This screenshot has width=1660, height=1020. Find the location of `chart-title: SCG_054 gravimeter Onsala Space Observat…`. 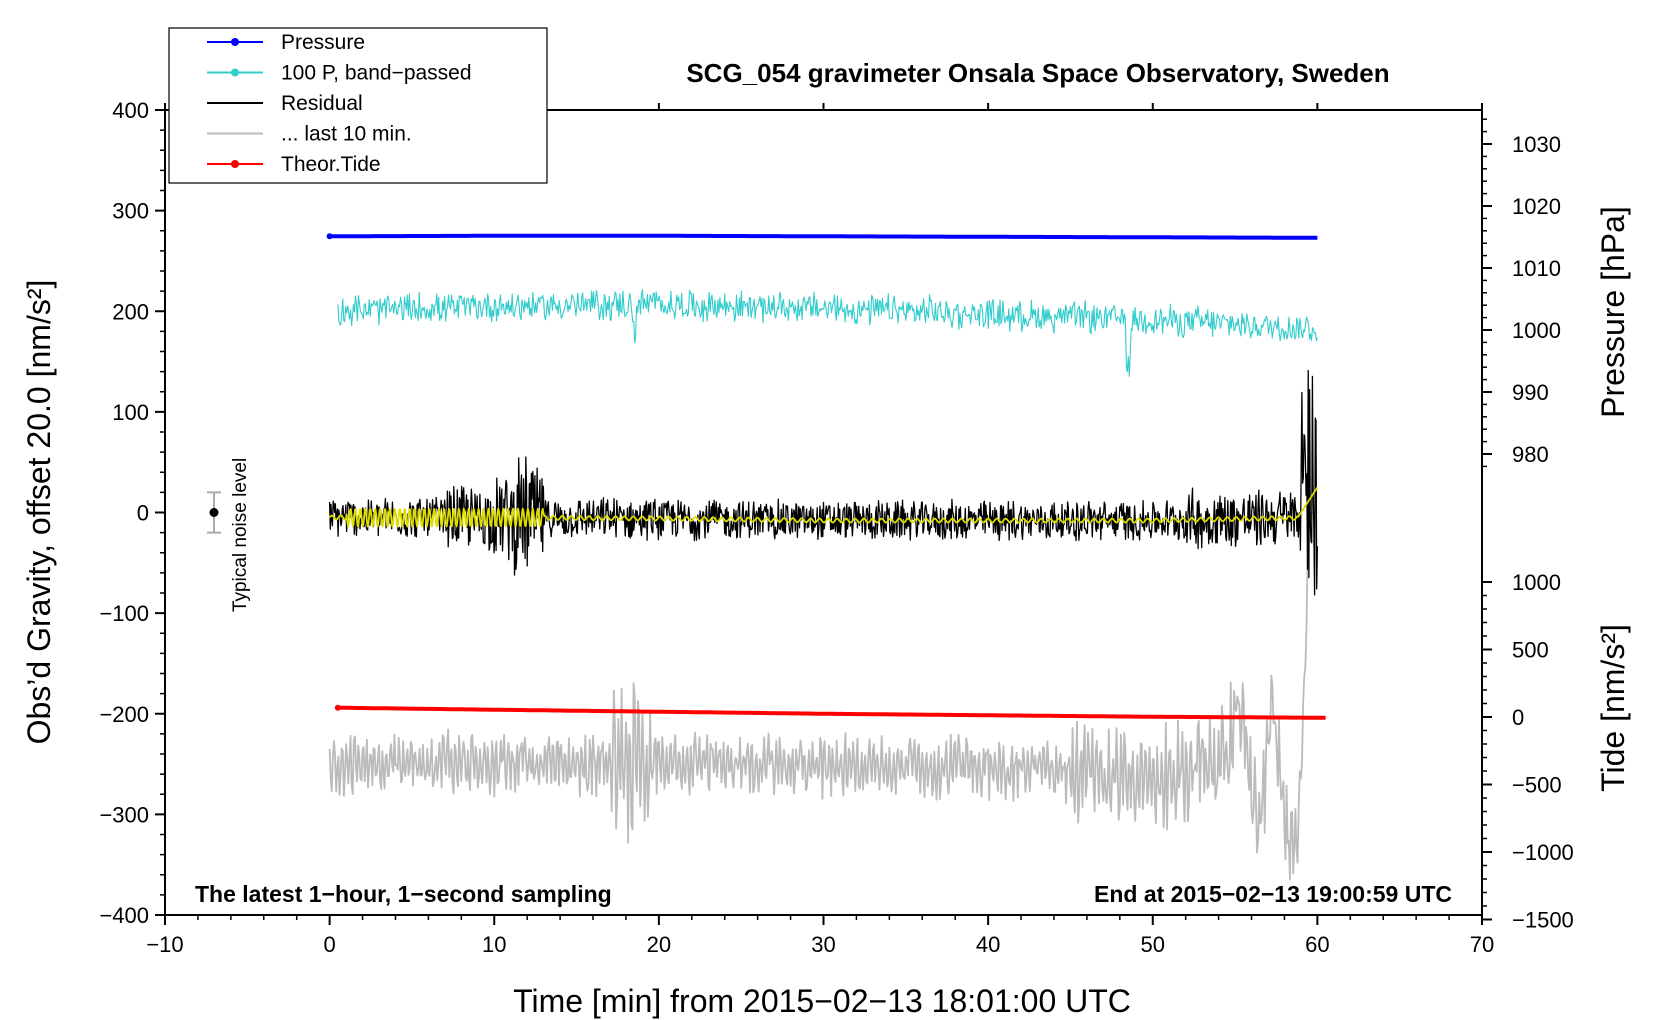

chart-title: SCG_054 gravimeter Onsala Space Observat… is located at coordinates (1037, 73).